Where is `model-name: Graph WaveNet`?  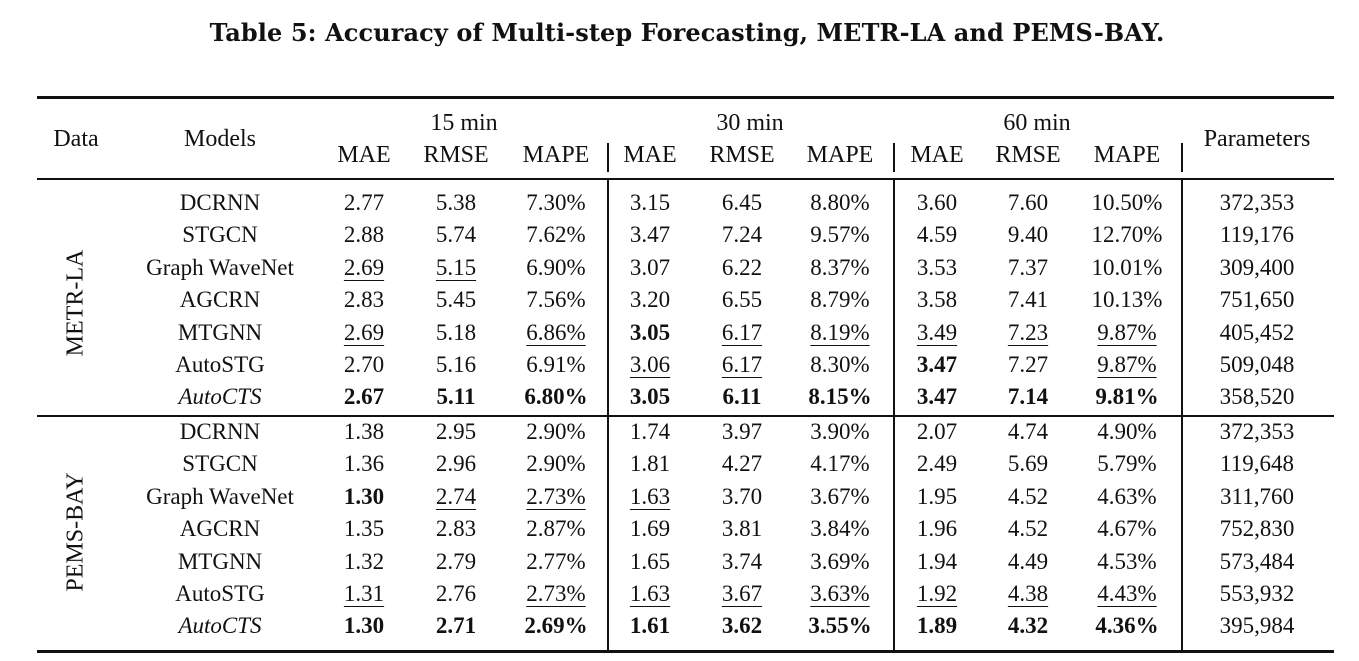
model-name: Graph WaveNet is located at coordinates (220, 267).